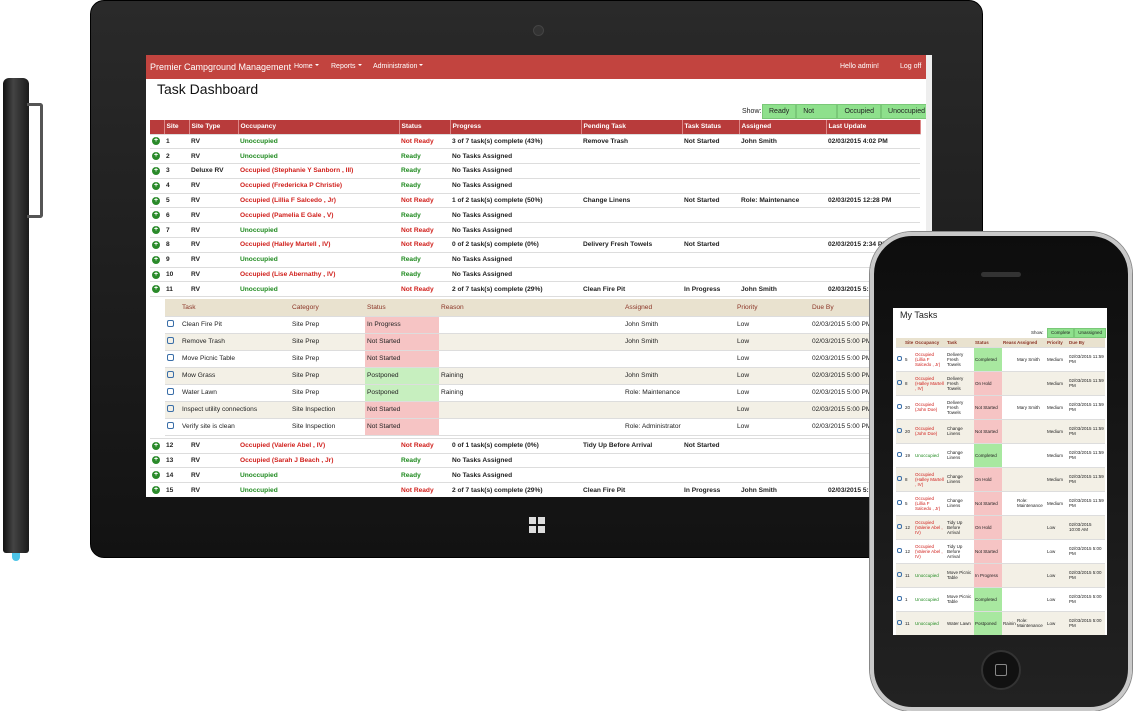 The image size is (1136, 711). What do you see at coordinates (960, 407) in the screenshot?
I see `cell: Delivery Fresh Towels` at bounding box center [960, 407].